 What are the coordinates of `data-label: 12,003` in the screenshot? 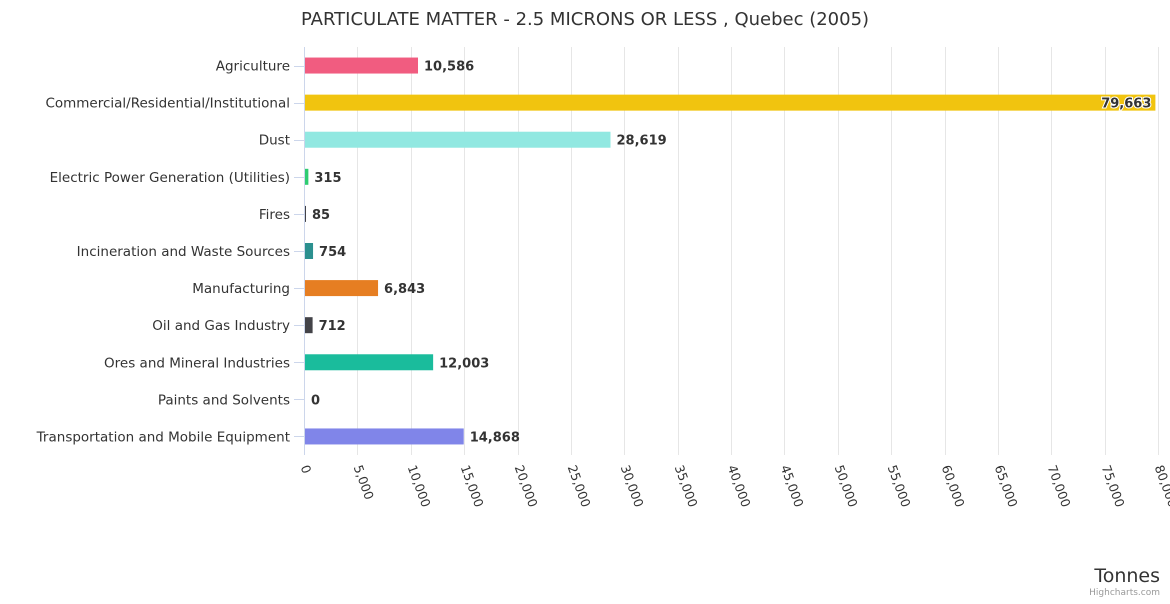 It's located at (464, 363).